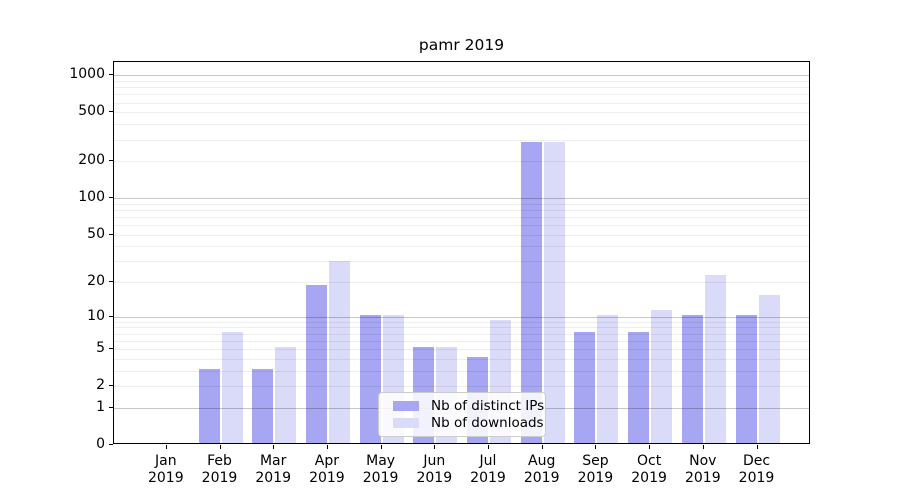 The height and width of the screenshot is (500, 900). Describe the element at coordinates (406, 406) in the screenshot. I see `legend-swatch-distinct-ips` at that location.